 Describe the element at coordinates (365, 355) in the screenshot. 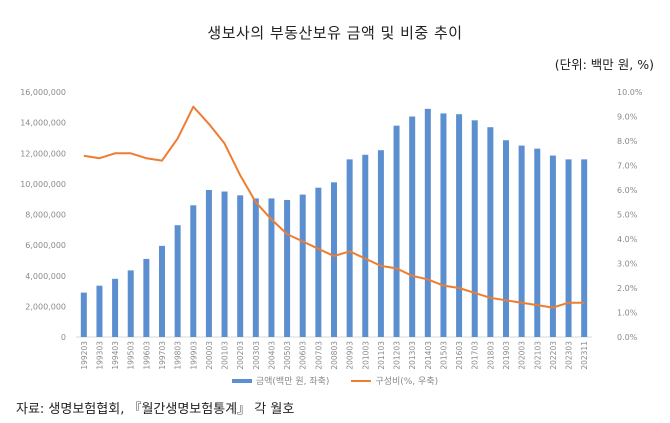

I see `x-tick-label: 201003` at that location.